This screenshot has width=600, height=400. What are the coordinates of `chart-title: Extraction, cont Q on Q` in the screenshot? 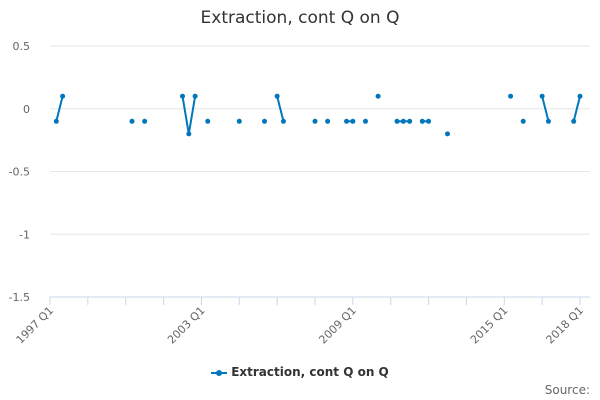 It's located at (300, 18).